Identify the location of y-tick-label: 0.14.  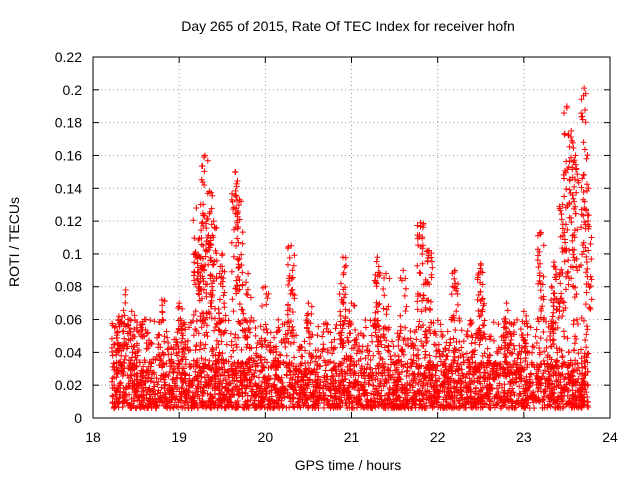
(68, 188).